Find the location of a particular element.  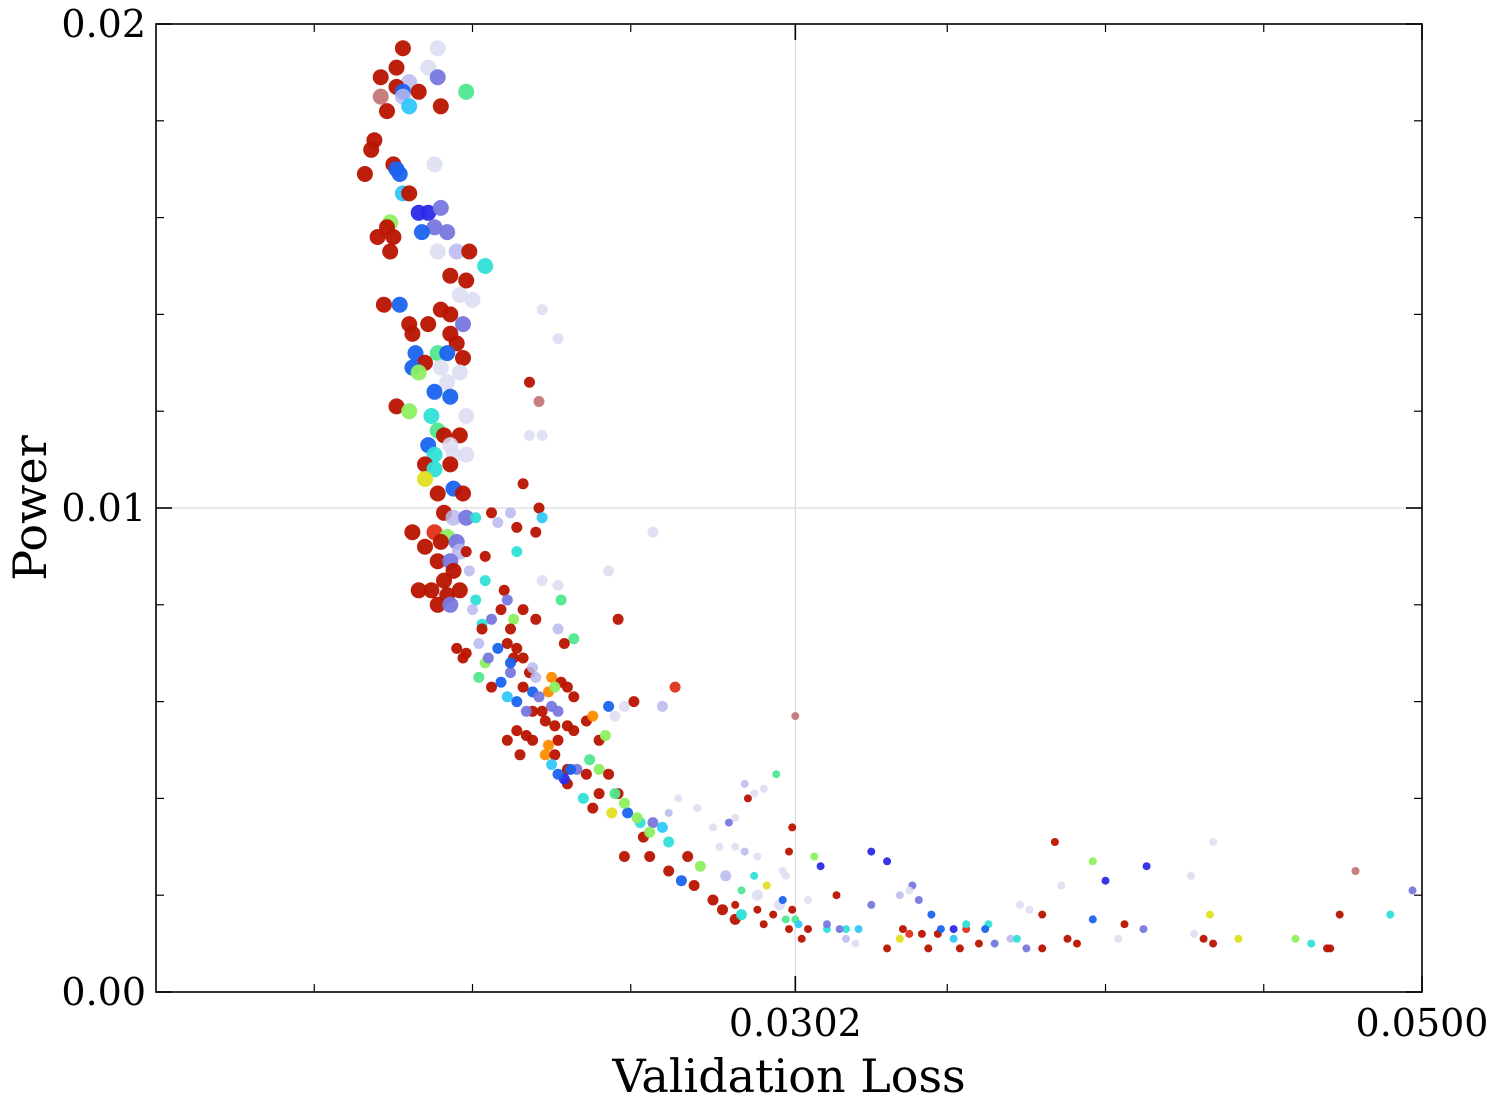

y-tick-label: 0.00 is located at coordinates (103, 992).